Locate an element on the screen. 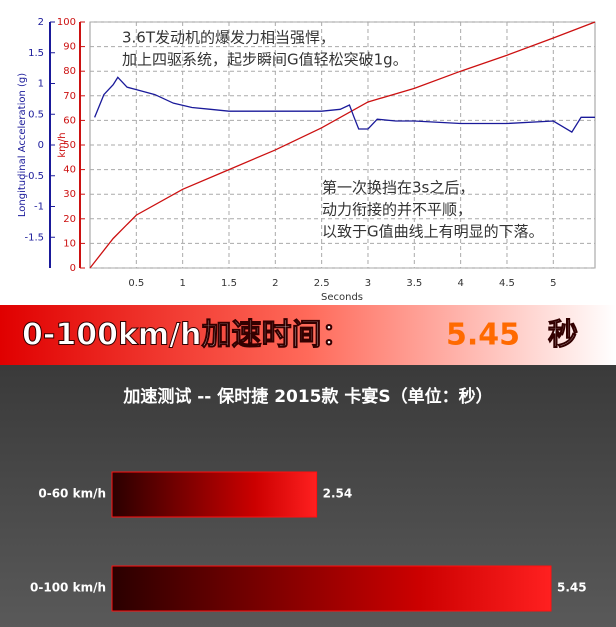 The height and width of the screenshot is (627, 616). y-tick-label: 70 is located at coordinates (69, 96).